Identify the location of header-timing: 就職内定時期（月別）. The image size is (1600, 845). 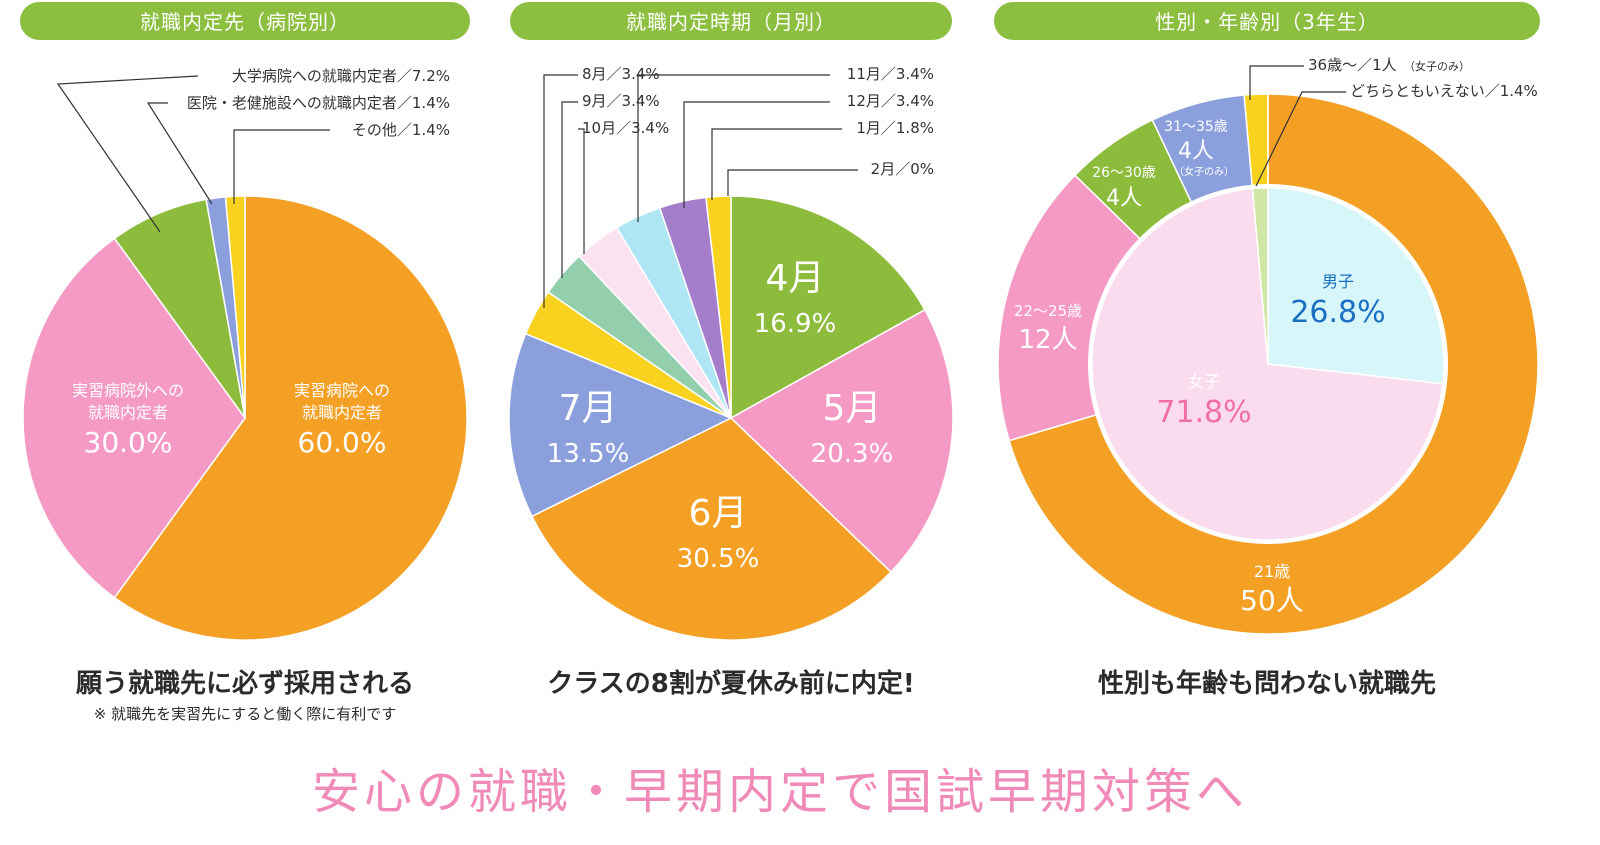
(731, 21).